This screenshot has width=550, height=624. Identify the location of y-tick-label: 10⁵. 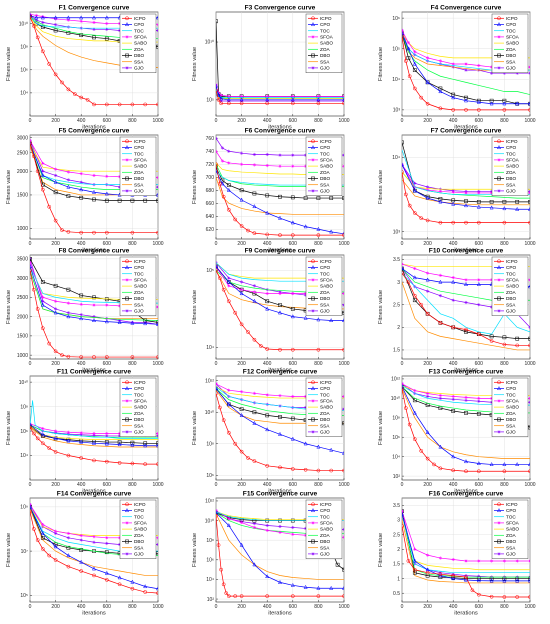
(210, 271).